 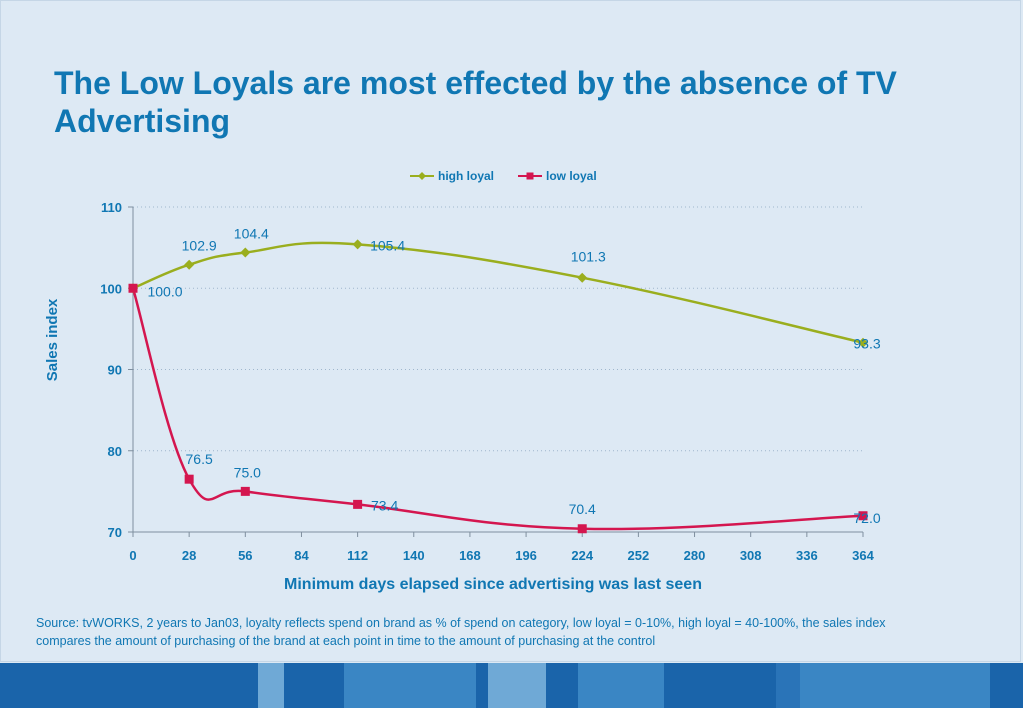 I want to click on x-tick-label: 140, so click(x=414, y=555).